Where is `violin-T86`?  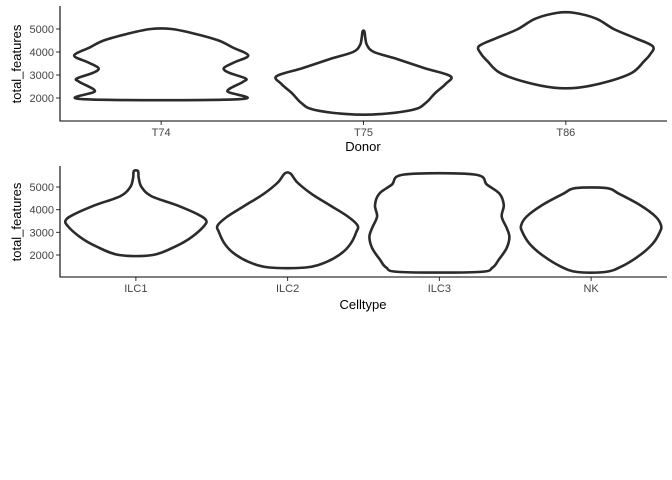
violin-T86 is located at coordinates (565, 50).